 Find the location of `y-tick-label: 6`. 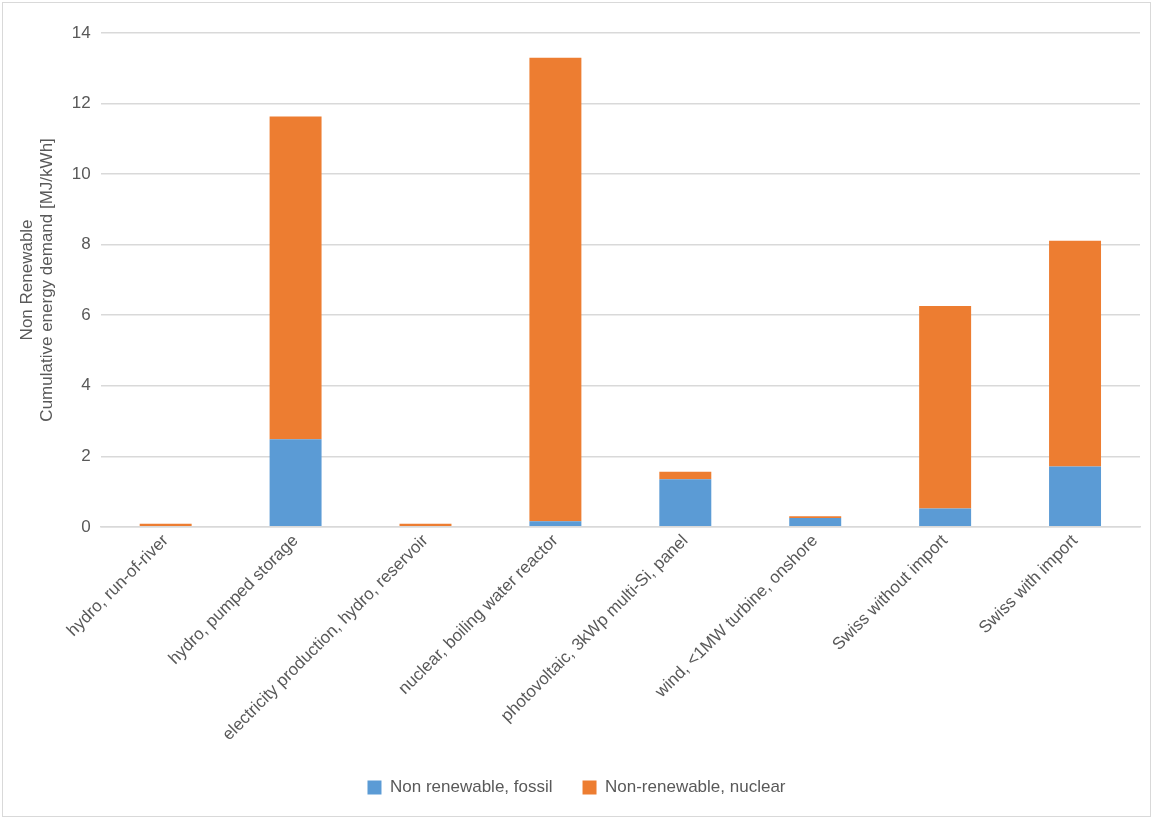

y-tick-label: 6 is located at coordinates (86, 314).